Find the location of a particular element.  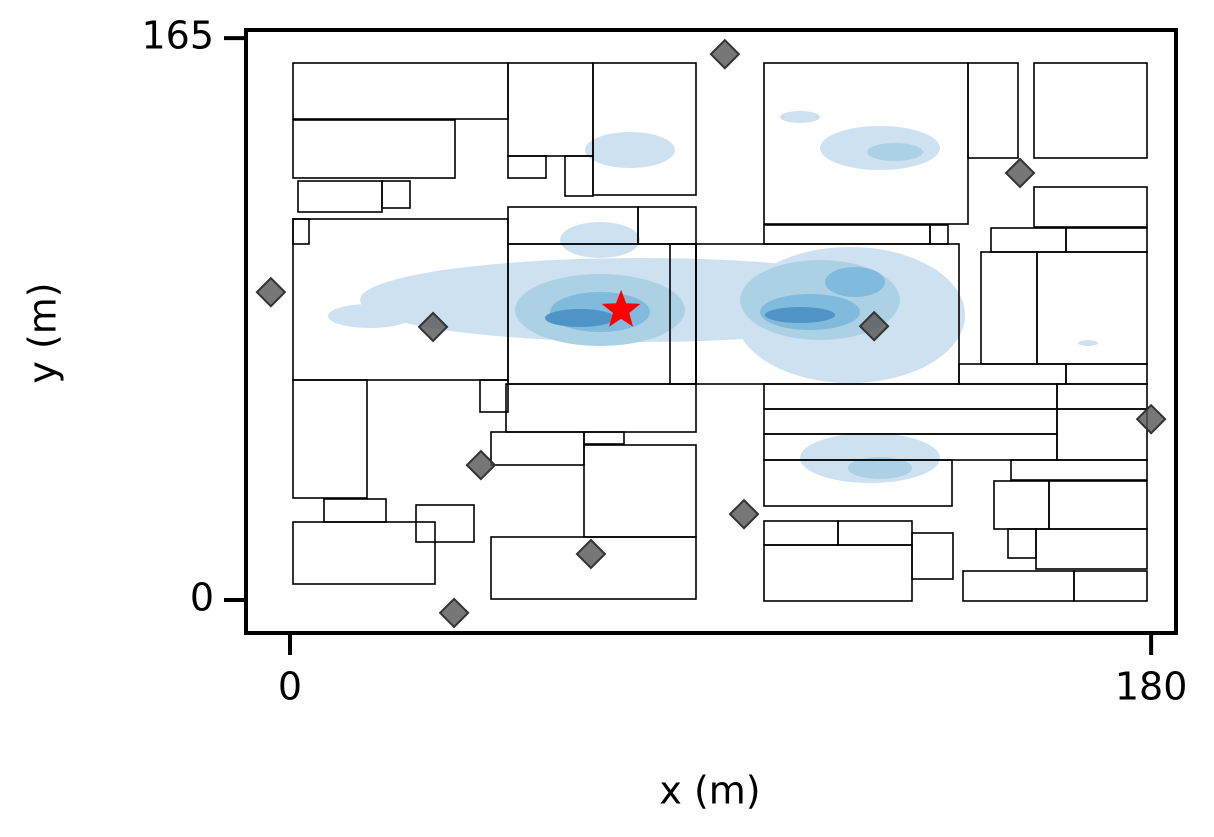

y-tick-label: 165 is located at coordinates (177, 36).